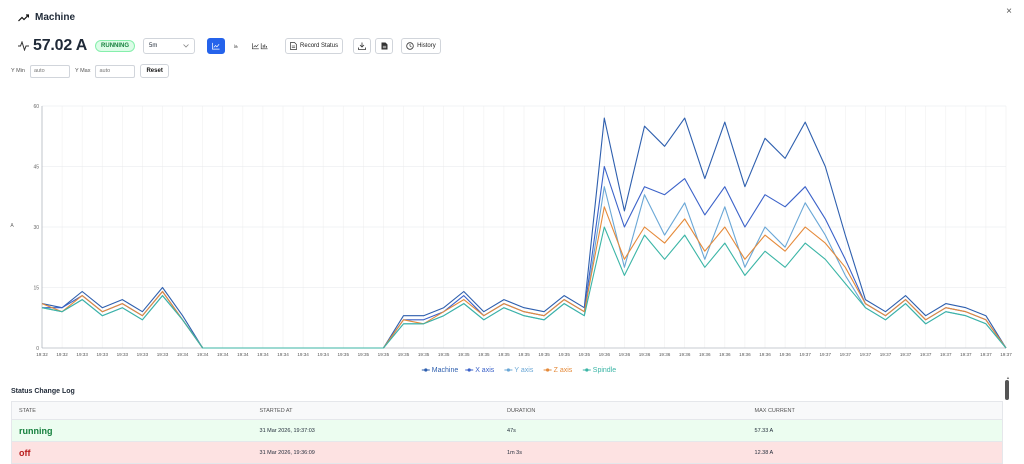 This screenshot has height=464, width=1024. Describe the element at coordinates (36, 107) in the screenshot. I see `y-tick-label: 60` at that location.